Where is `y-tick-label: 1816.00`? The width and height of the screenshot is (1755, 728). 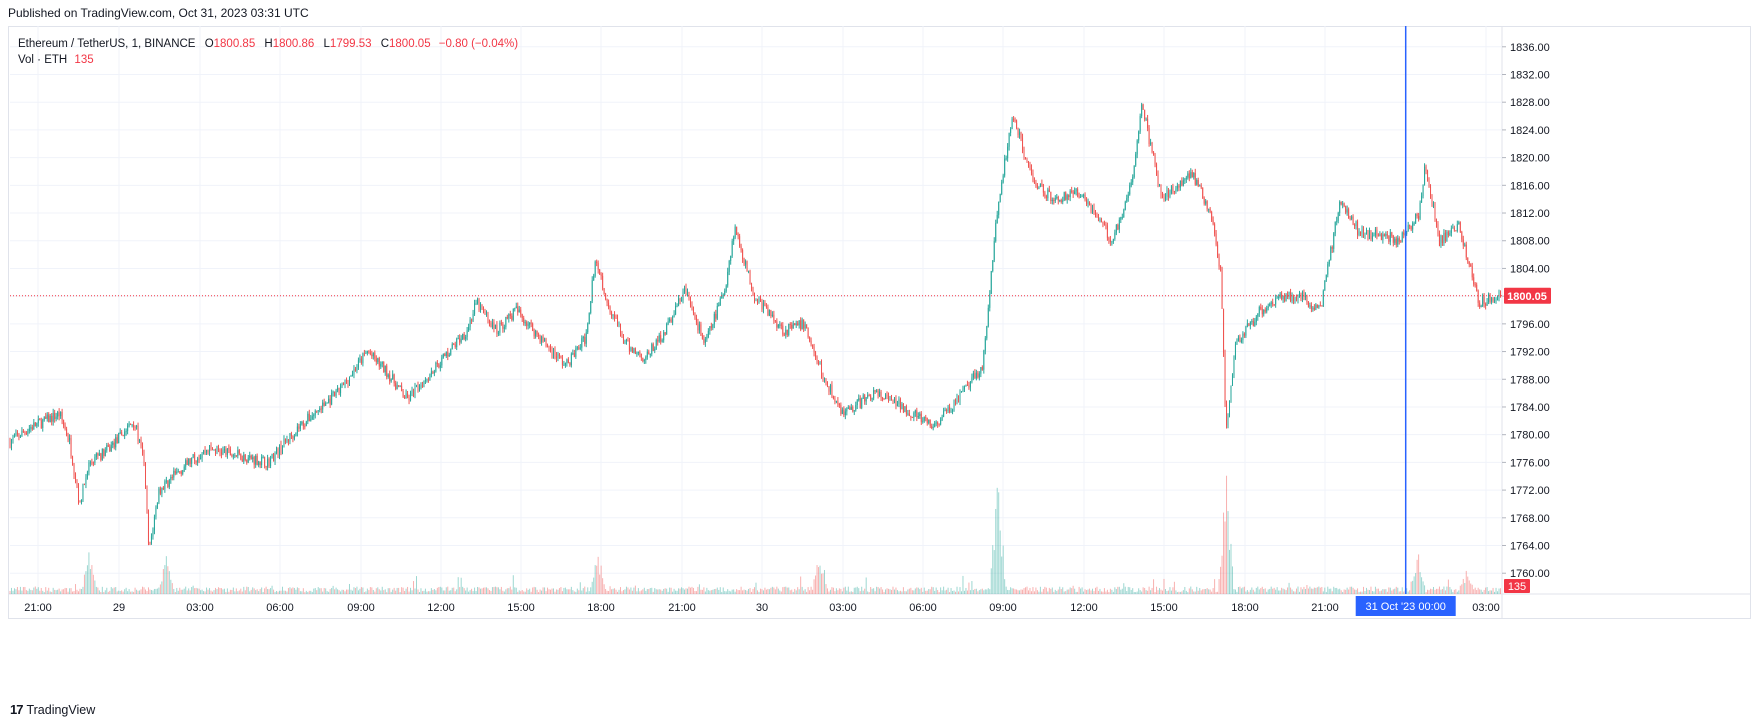 y-tick-label: 1816.00 is located at coordinates (1530, 186).